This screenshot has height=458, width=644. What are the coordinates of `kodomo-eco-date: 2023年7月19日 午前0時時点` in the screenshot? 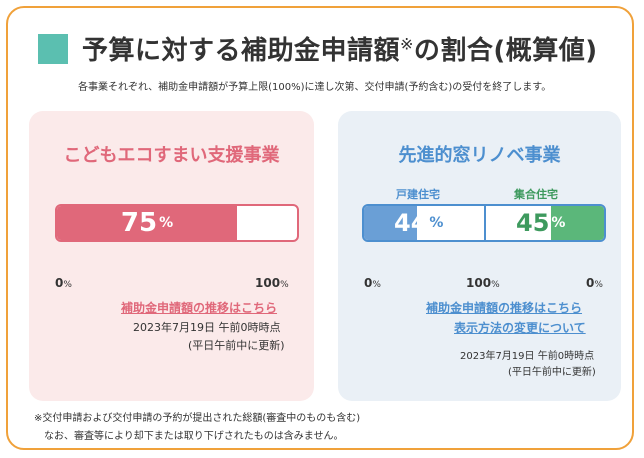 It's located at (207, 327).